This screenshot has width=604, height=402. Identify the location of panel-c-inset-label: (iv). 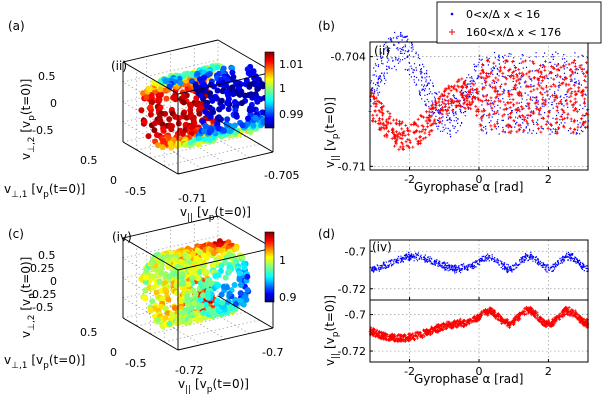
(122, 237).